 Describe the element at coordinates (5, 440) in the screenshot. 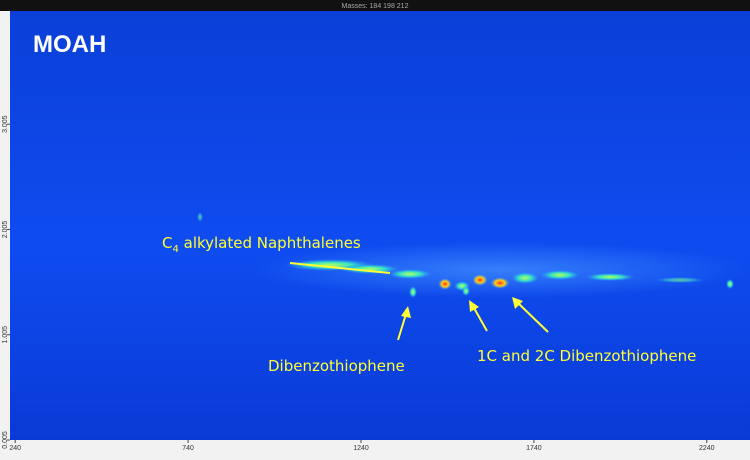

I see `y-tick-label: 0.005` at that location.